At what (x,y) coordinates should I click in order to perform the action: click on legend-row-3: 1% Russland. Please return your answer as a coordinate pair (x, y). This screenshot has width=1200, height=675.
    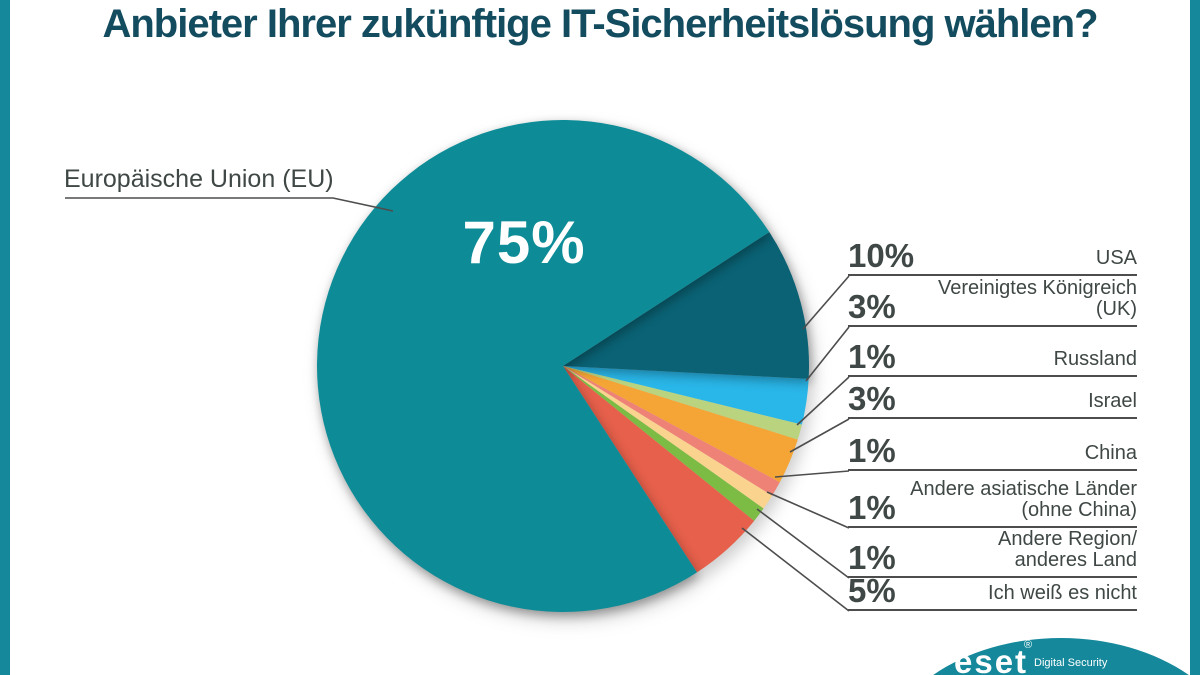
    Looking at the image, I should click on (992, 357).